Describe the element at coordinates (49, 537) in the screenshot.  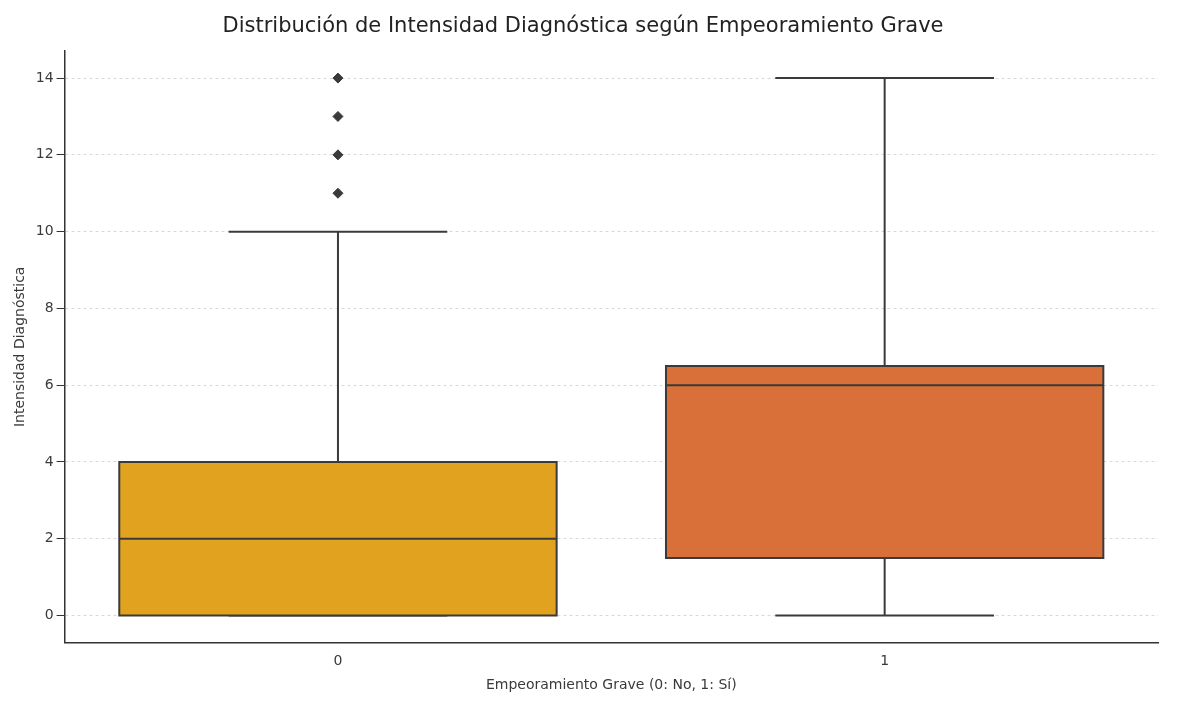
I see `y-tick-label: 2` at that location.